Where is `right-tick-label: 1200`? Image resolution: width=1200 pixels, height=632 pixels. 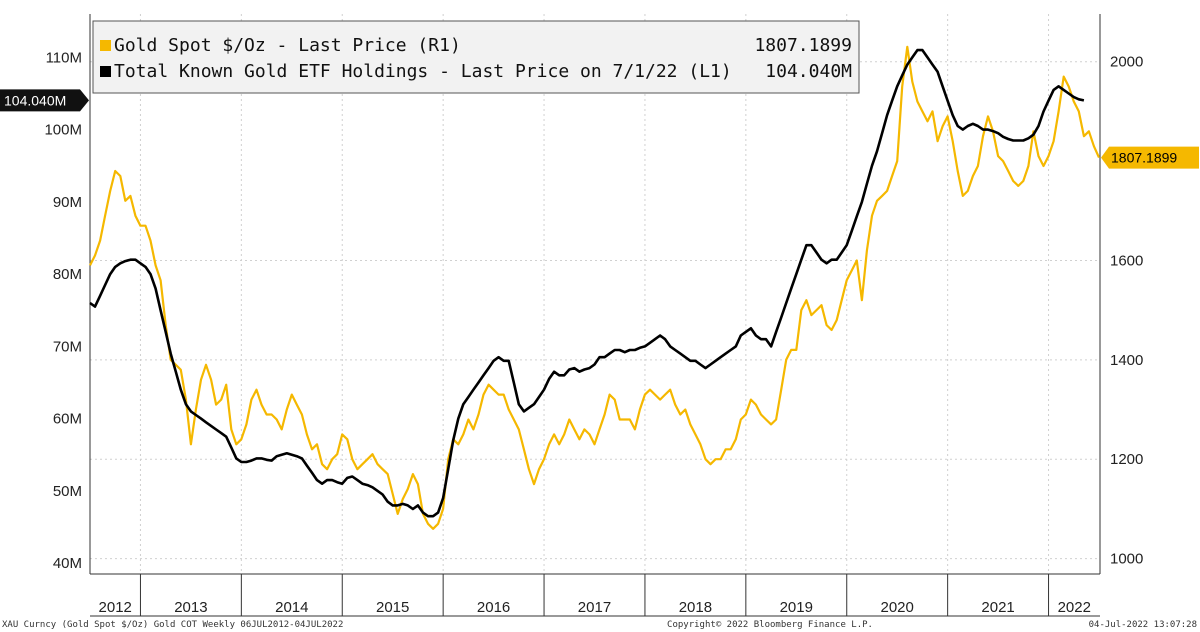
right-tick-label: 1200 is located at coordinates (1126, 459).